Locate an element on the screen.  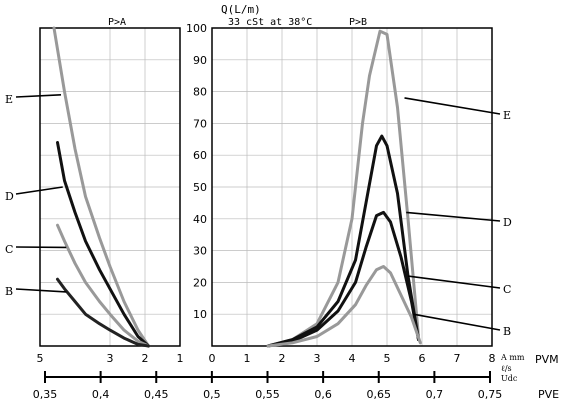
stack-label-ls: ℓ/s is located at coordinates (506, 368).